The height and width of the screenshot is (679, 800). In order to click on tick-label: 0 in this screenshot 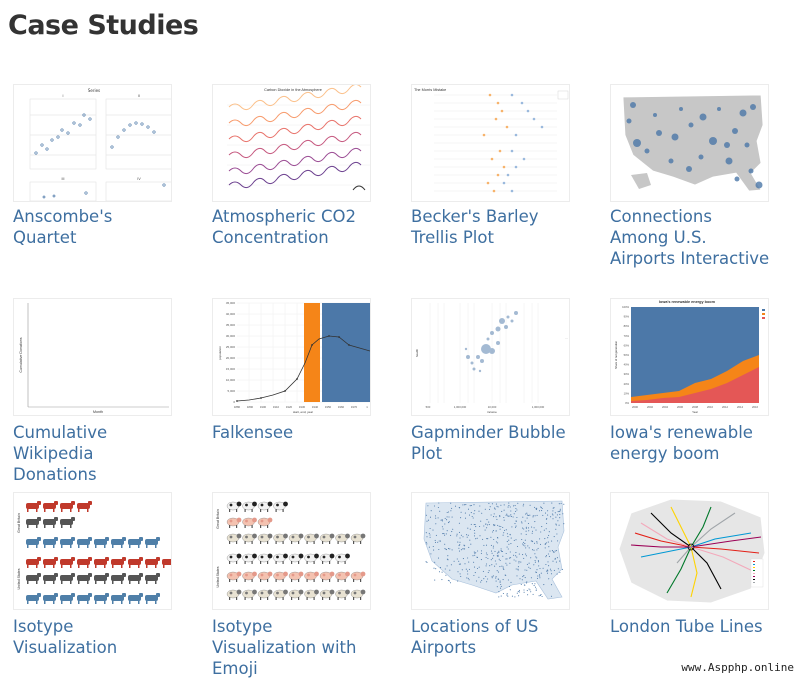, I will do `click(234, 402)`.